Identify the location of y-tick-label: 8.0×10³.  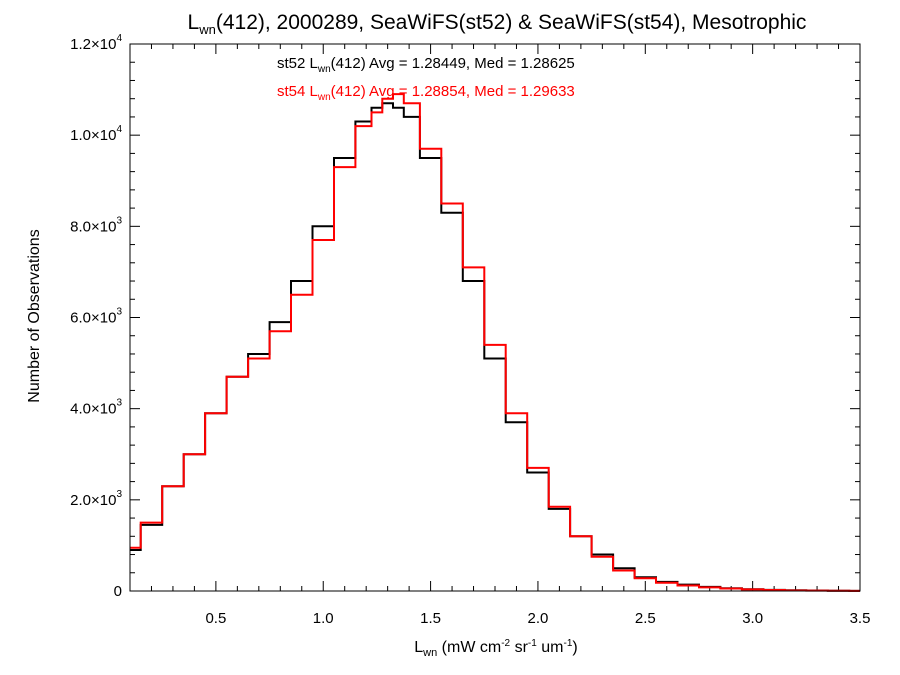
(96, 225).